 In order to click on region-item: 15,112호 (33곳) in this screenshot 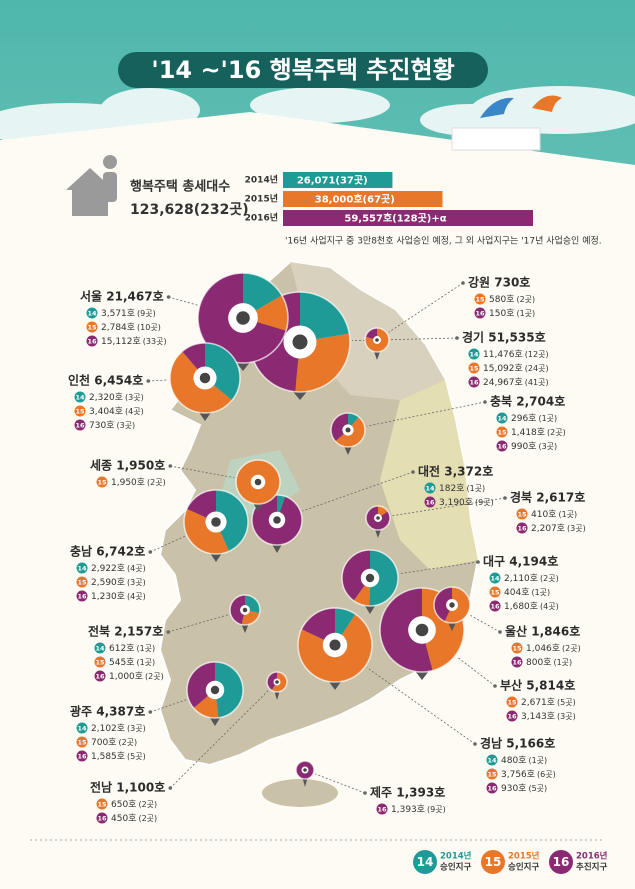, I will do `click(134, 341)`.